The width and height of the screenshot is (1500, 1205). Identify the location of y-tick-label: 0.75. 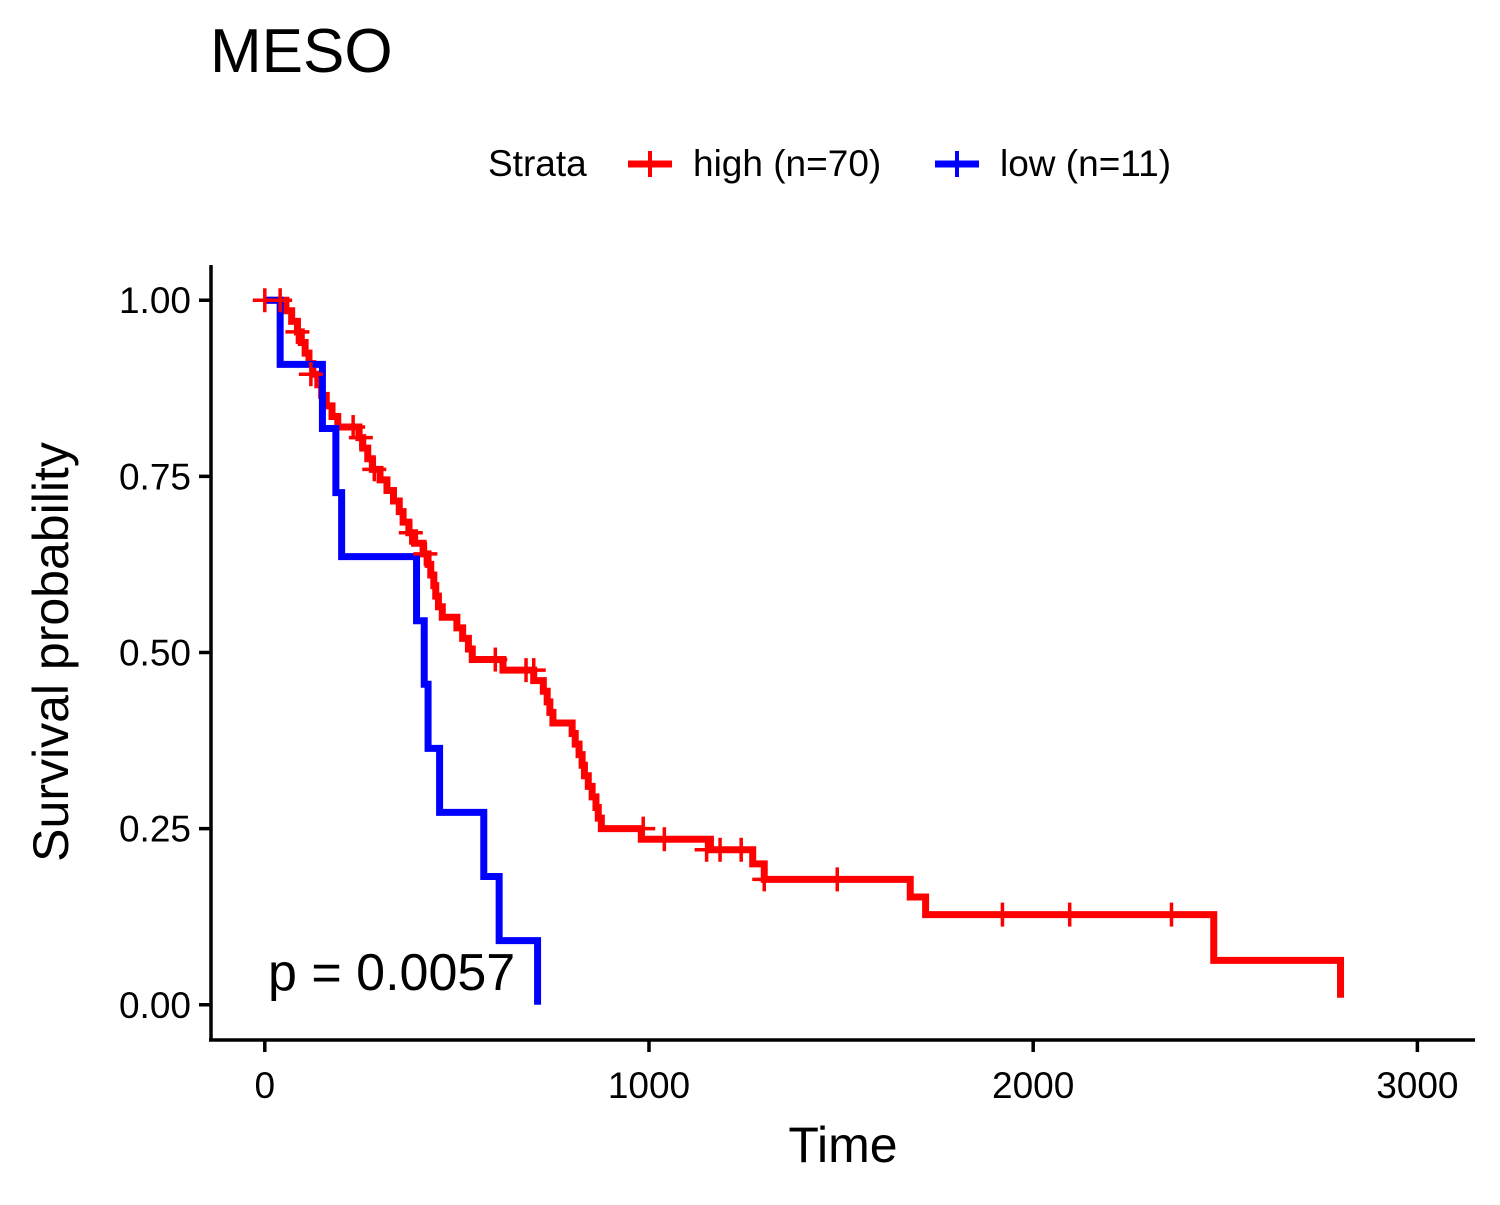
(155, 476).